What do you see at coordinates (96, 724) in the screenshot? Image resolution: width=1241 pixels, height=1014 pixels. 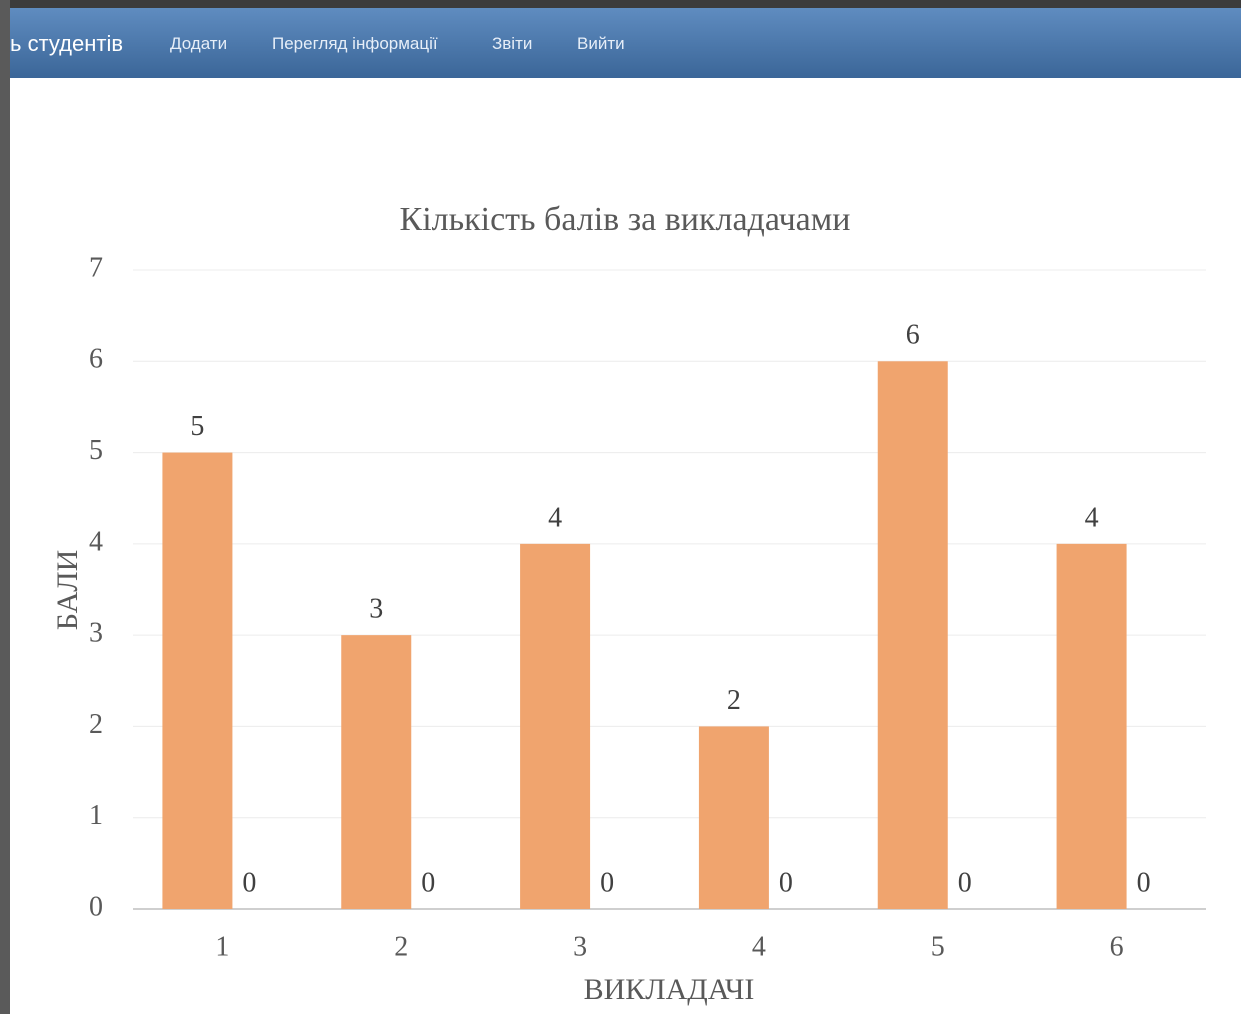 I see `y-tick-label: 2` at bounding box center [96, 724].